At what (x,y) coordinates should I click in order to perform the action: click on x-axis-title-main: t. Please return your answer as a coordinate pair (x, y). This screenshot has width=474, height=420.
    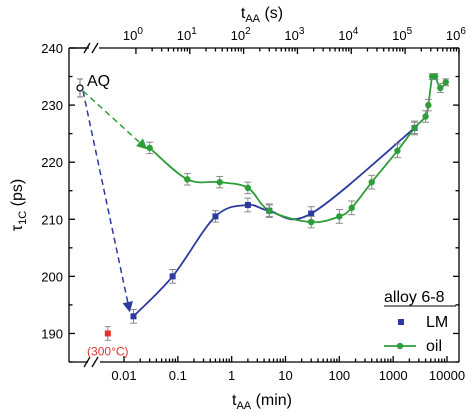
    Looking at the image, I should click on (234, 400).